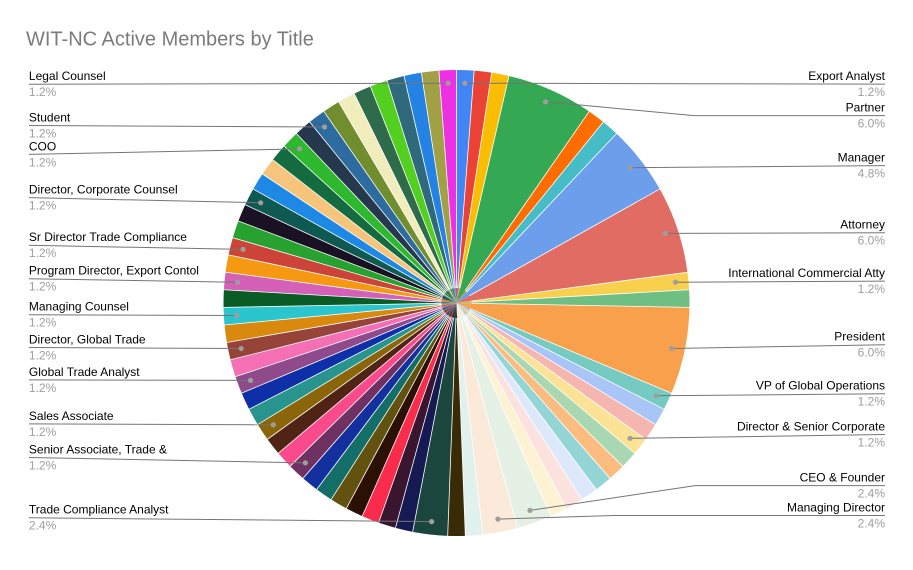  Describe the element at coordinates (79, 307) in the screenshot. I see `svg-text: Managing Counsel` at that location.